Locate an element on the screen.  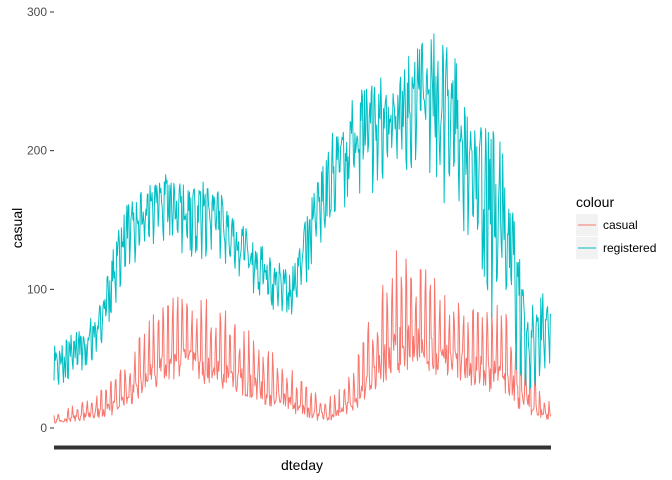
y-axis: 0 100 200 300 is located at coordinates (40, 220).